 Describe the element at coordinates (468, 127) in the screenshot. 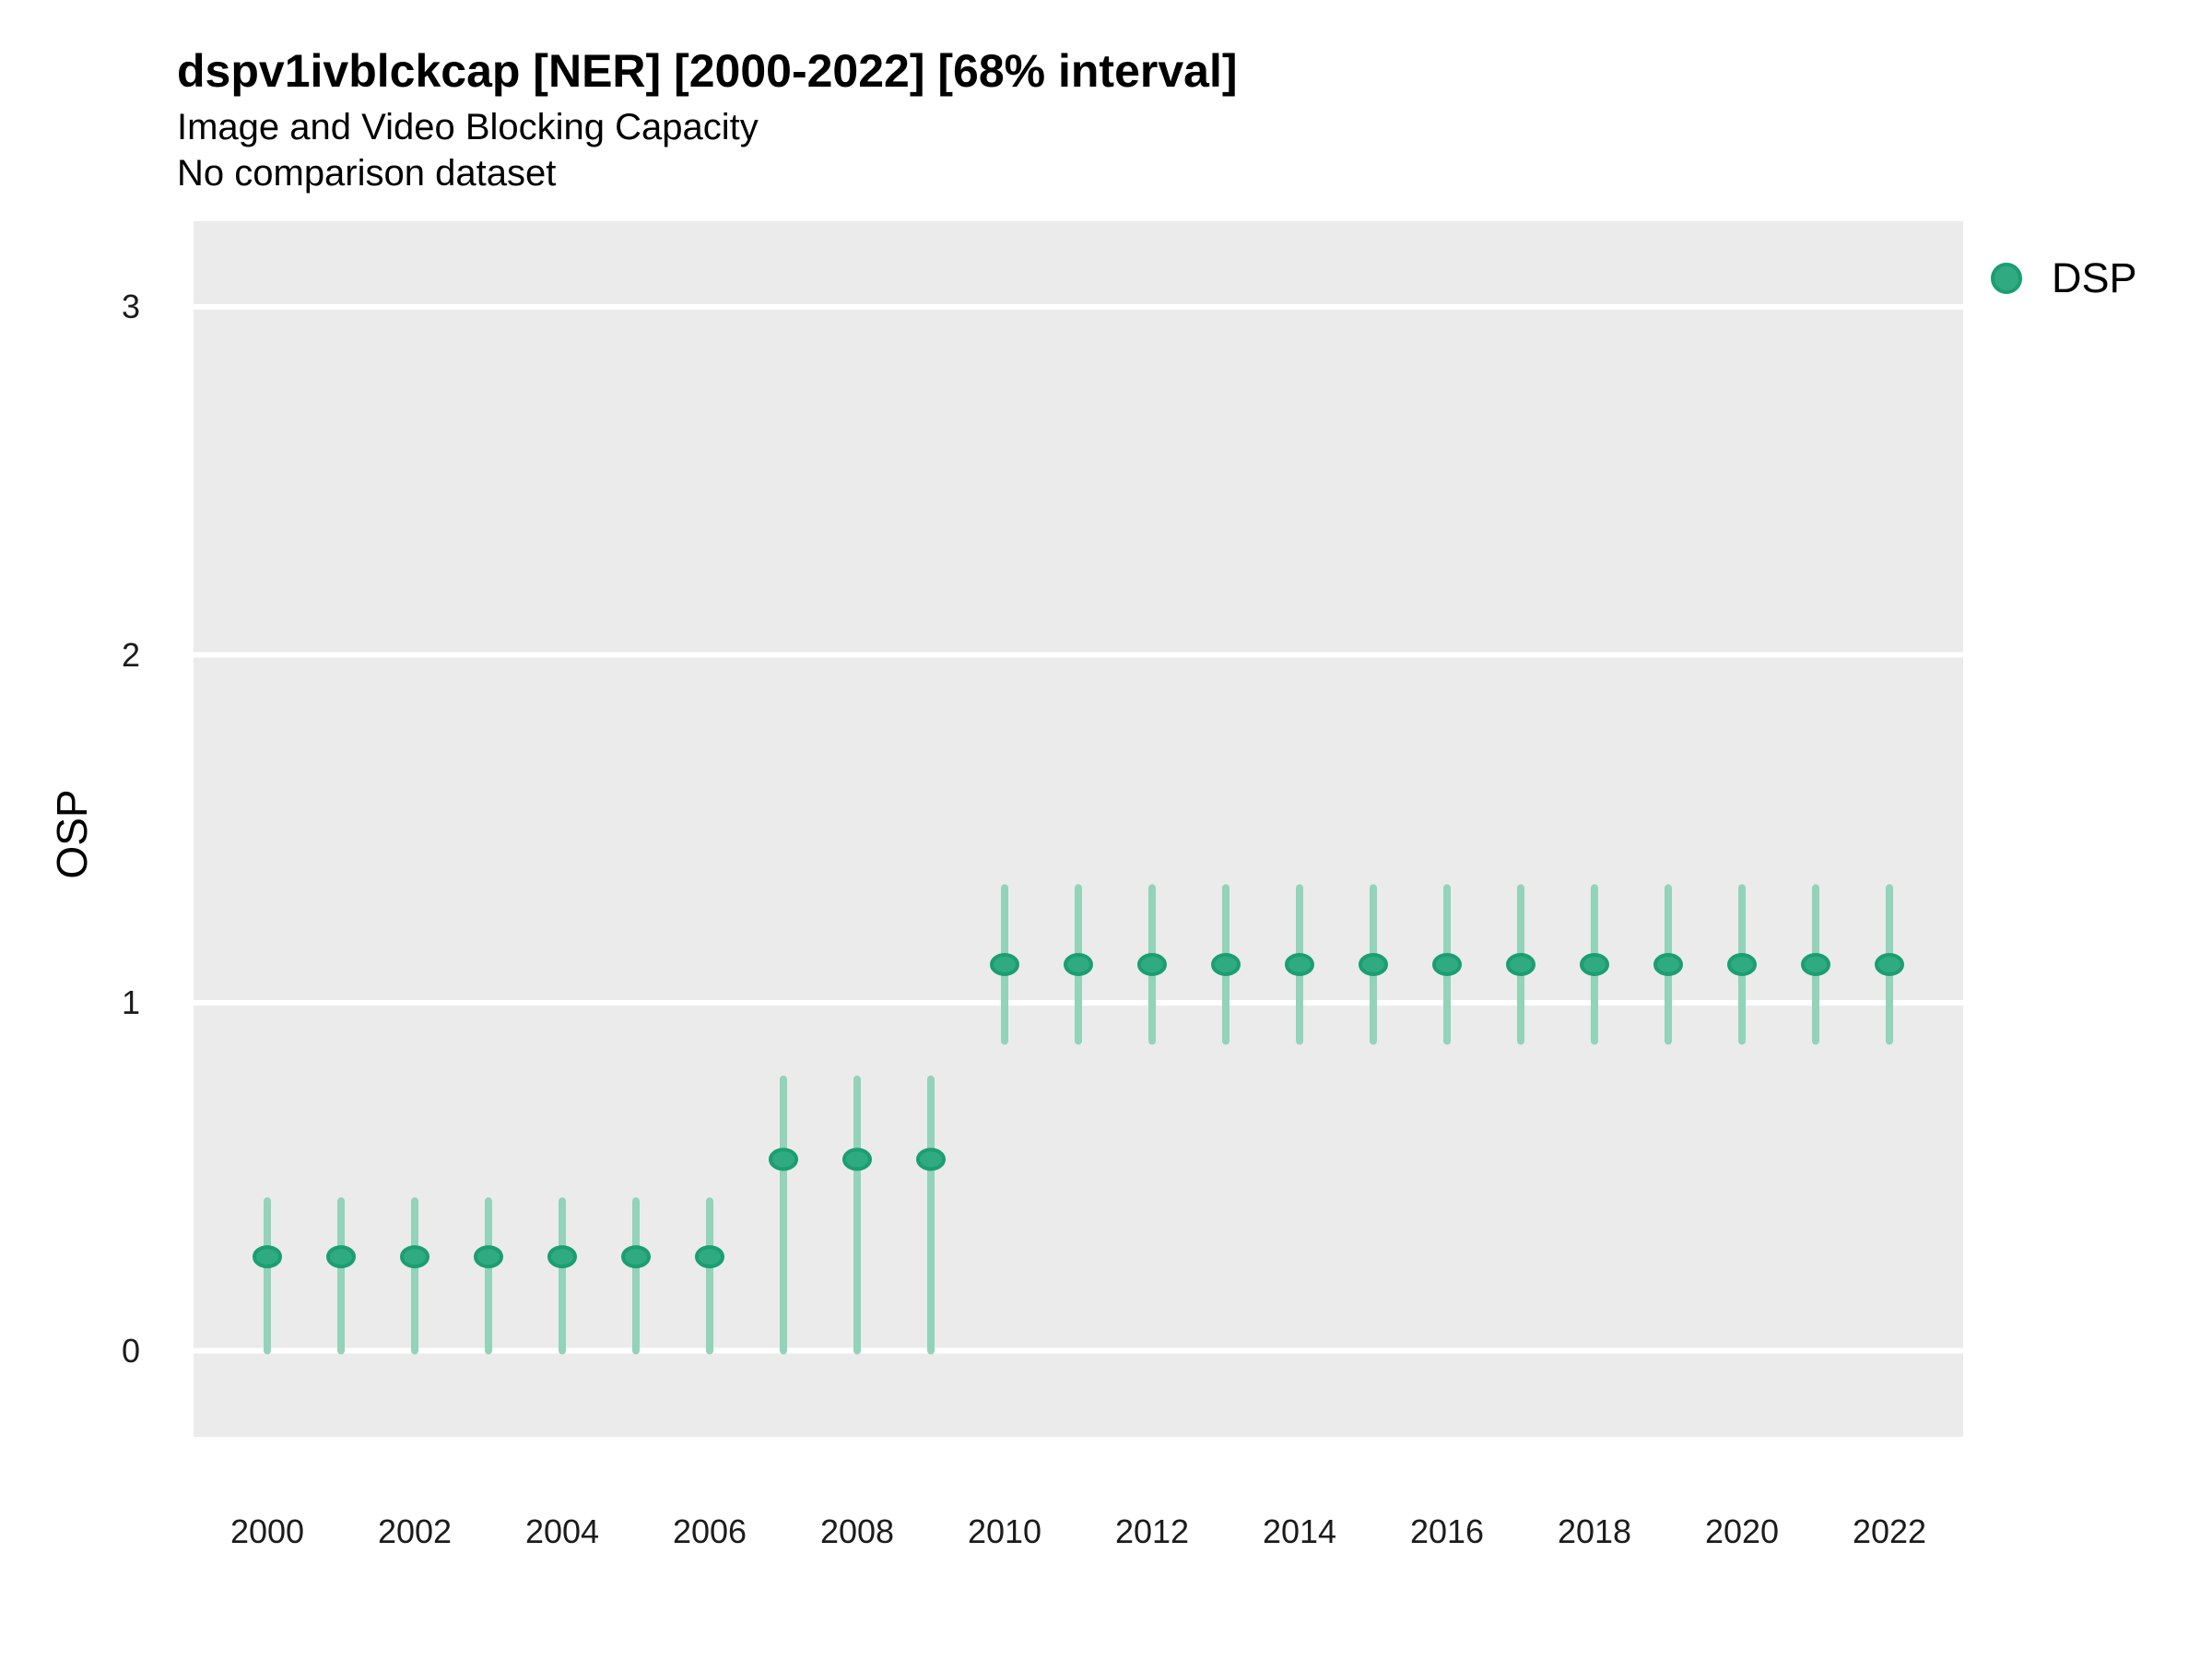

I see `chart-subtitle: Image and Video Blocking Capacity` at that location.